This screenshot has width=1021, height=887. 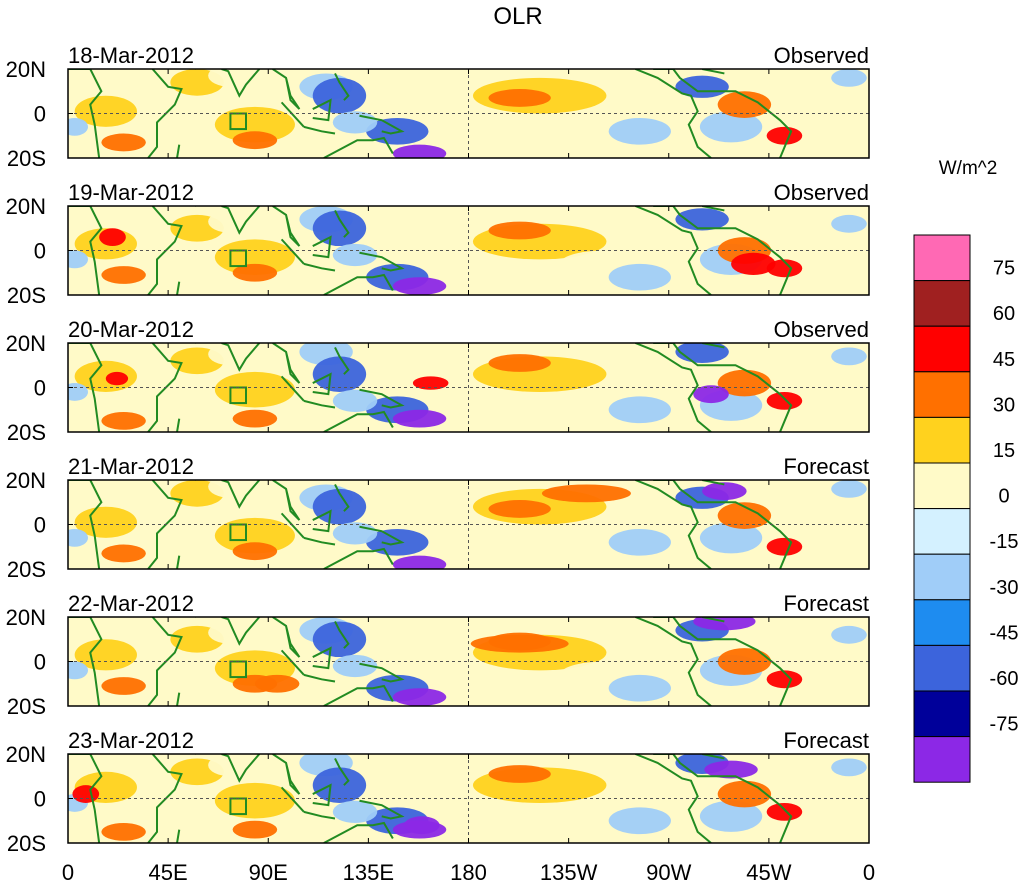 I want to click on units-label: W/m^2, so click(x=968, y=168).